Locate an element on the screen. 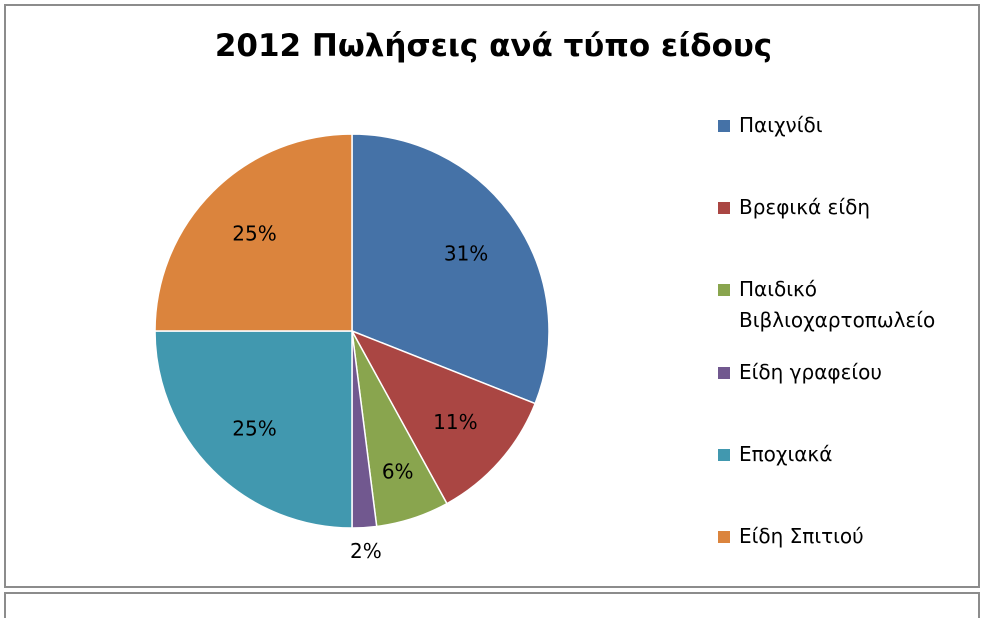  legend-item-3: Παιδικό Βιβλιοχαρτοπωλείο is located at coordinates (848, 305).